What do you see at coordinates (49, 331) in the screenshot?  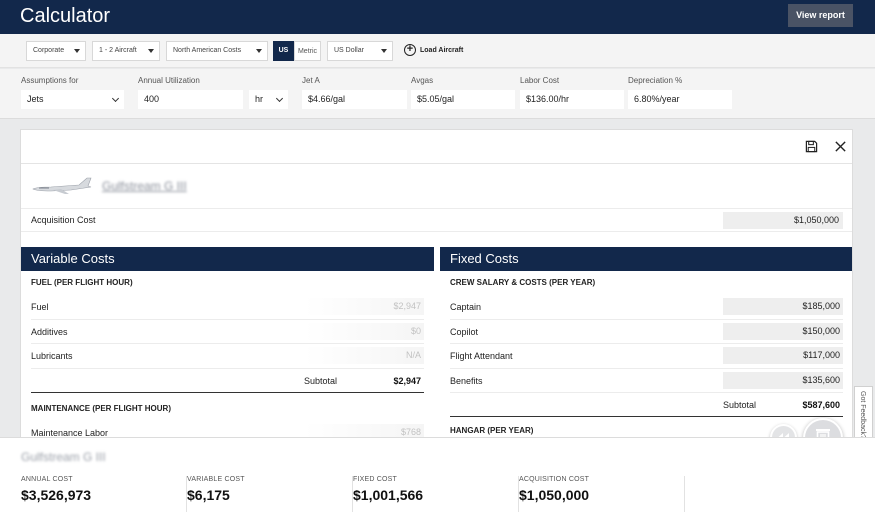 I see `row-label: Additives` at bounding box center [49, 331].